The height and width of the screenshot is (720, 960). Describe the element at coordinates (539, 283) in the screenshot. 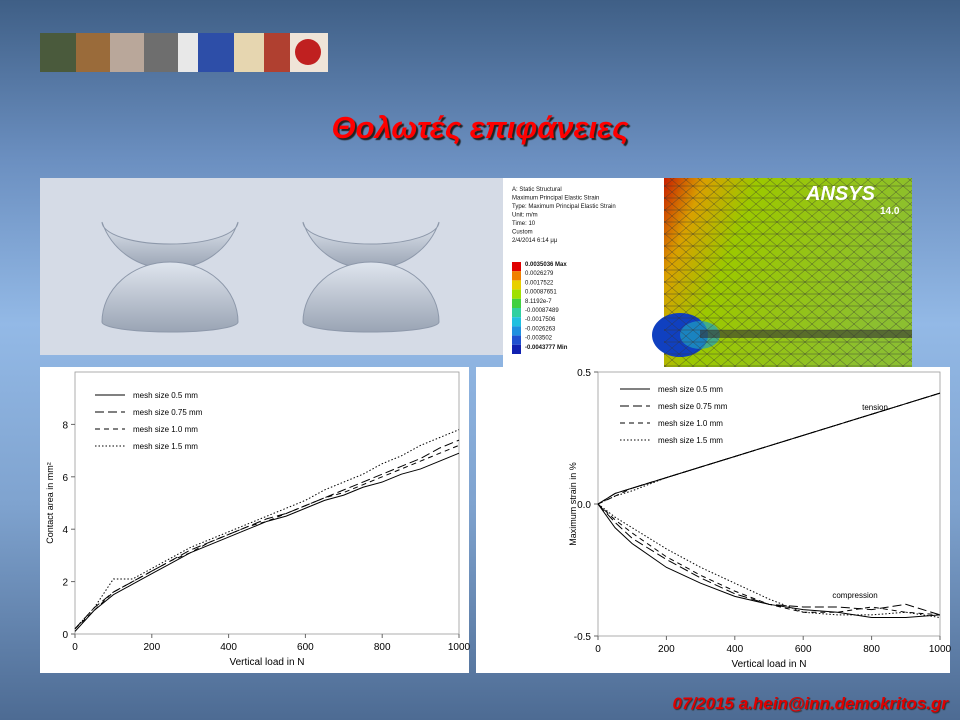

I see `legend-value: 0.0017522` at that location.